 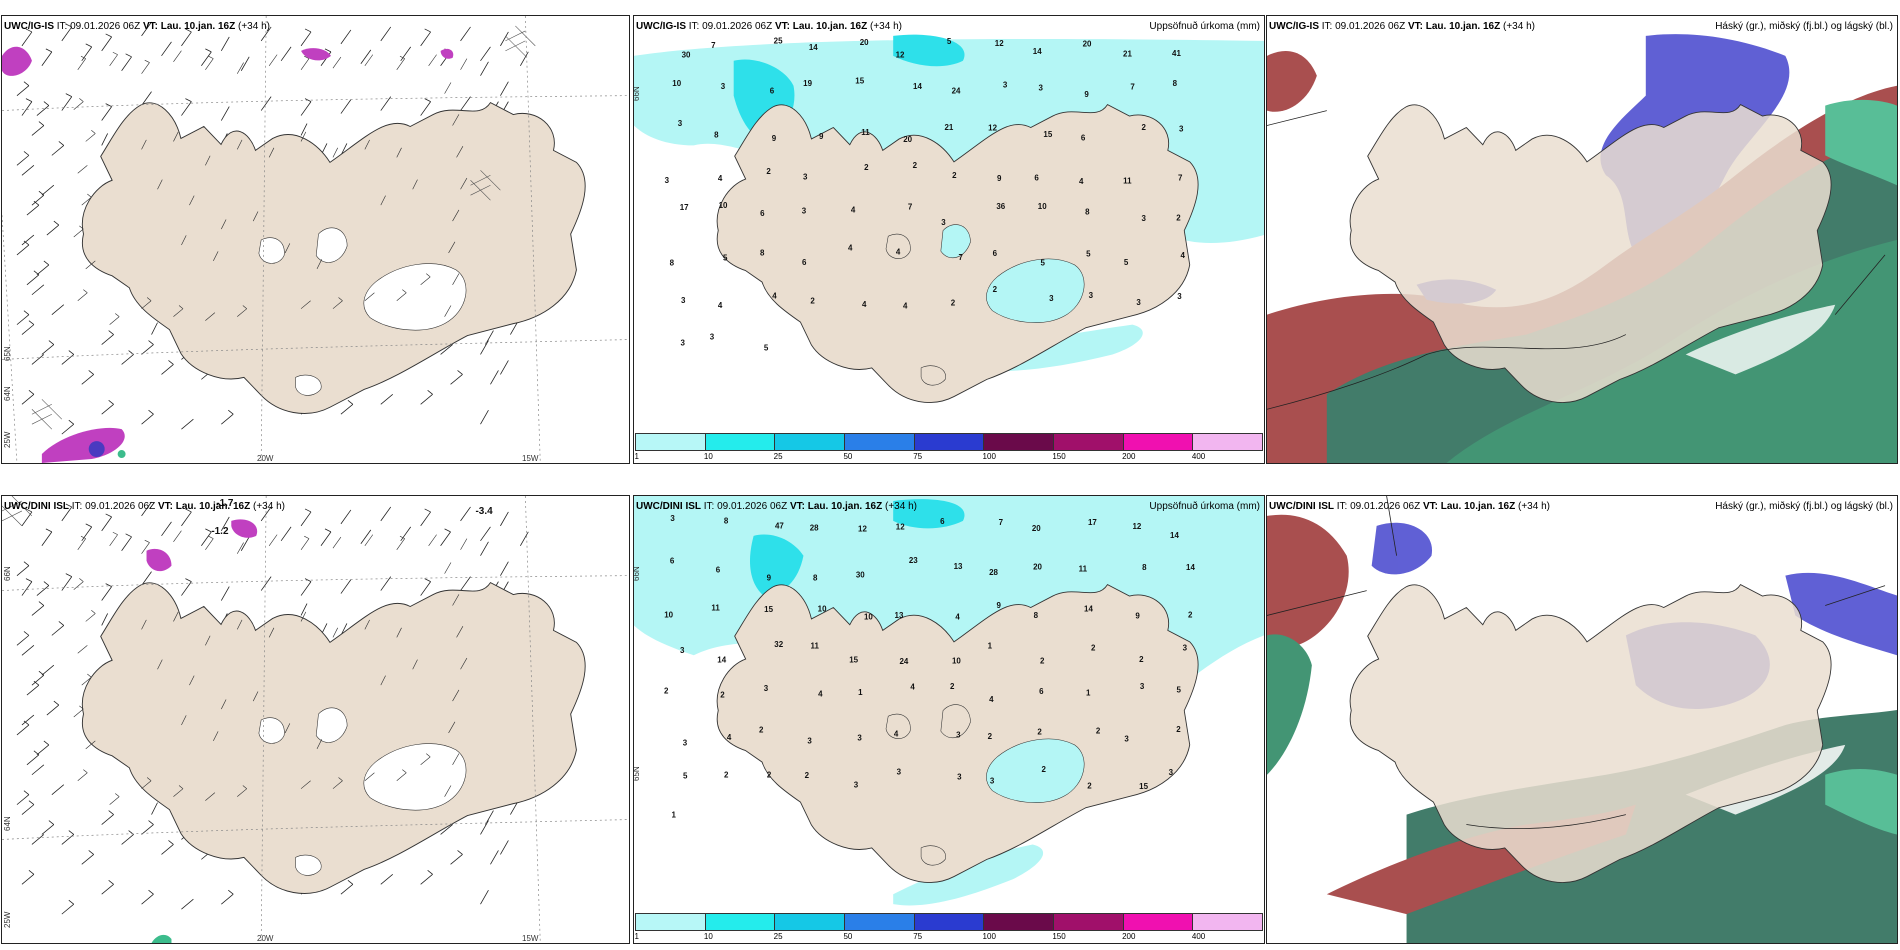 What do you see at coordinates (1370, 26) in the screenshot?
I see `init-time: 09.01.2026 06Z` at bounding box center [1370, 26].